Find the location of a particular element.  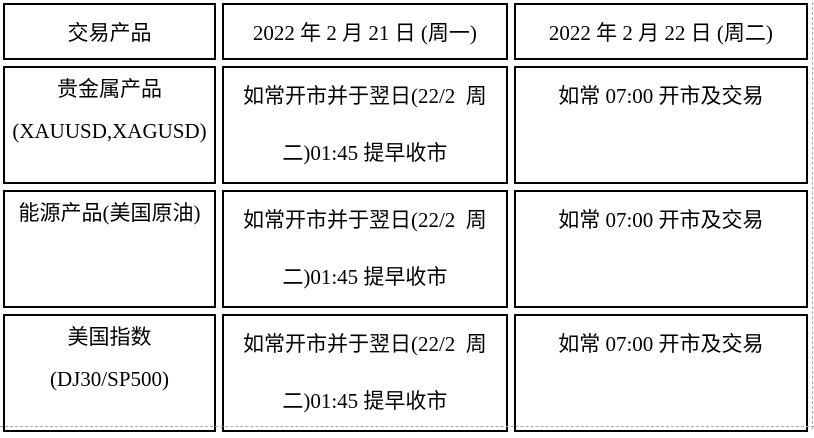

product-name-line: 美国指数 is located at coordinates (109, 337).